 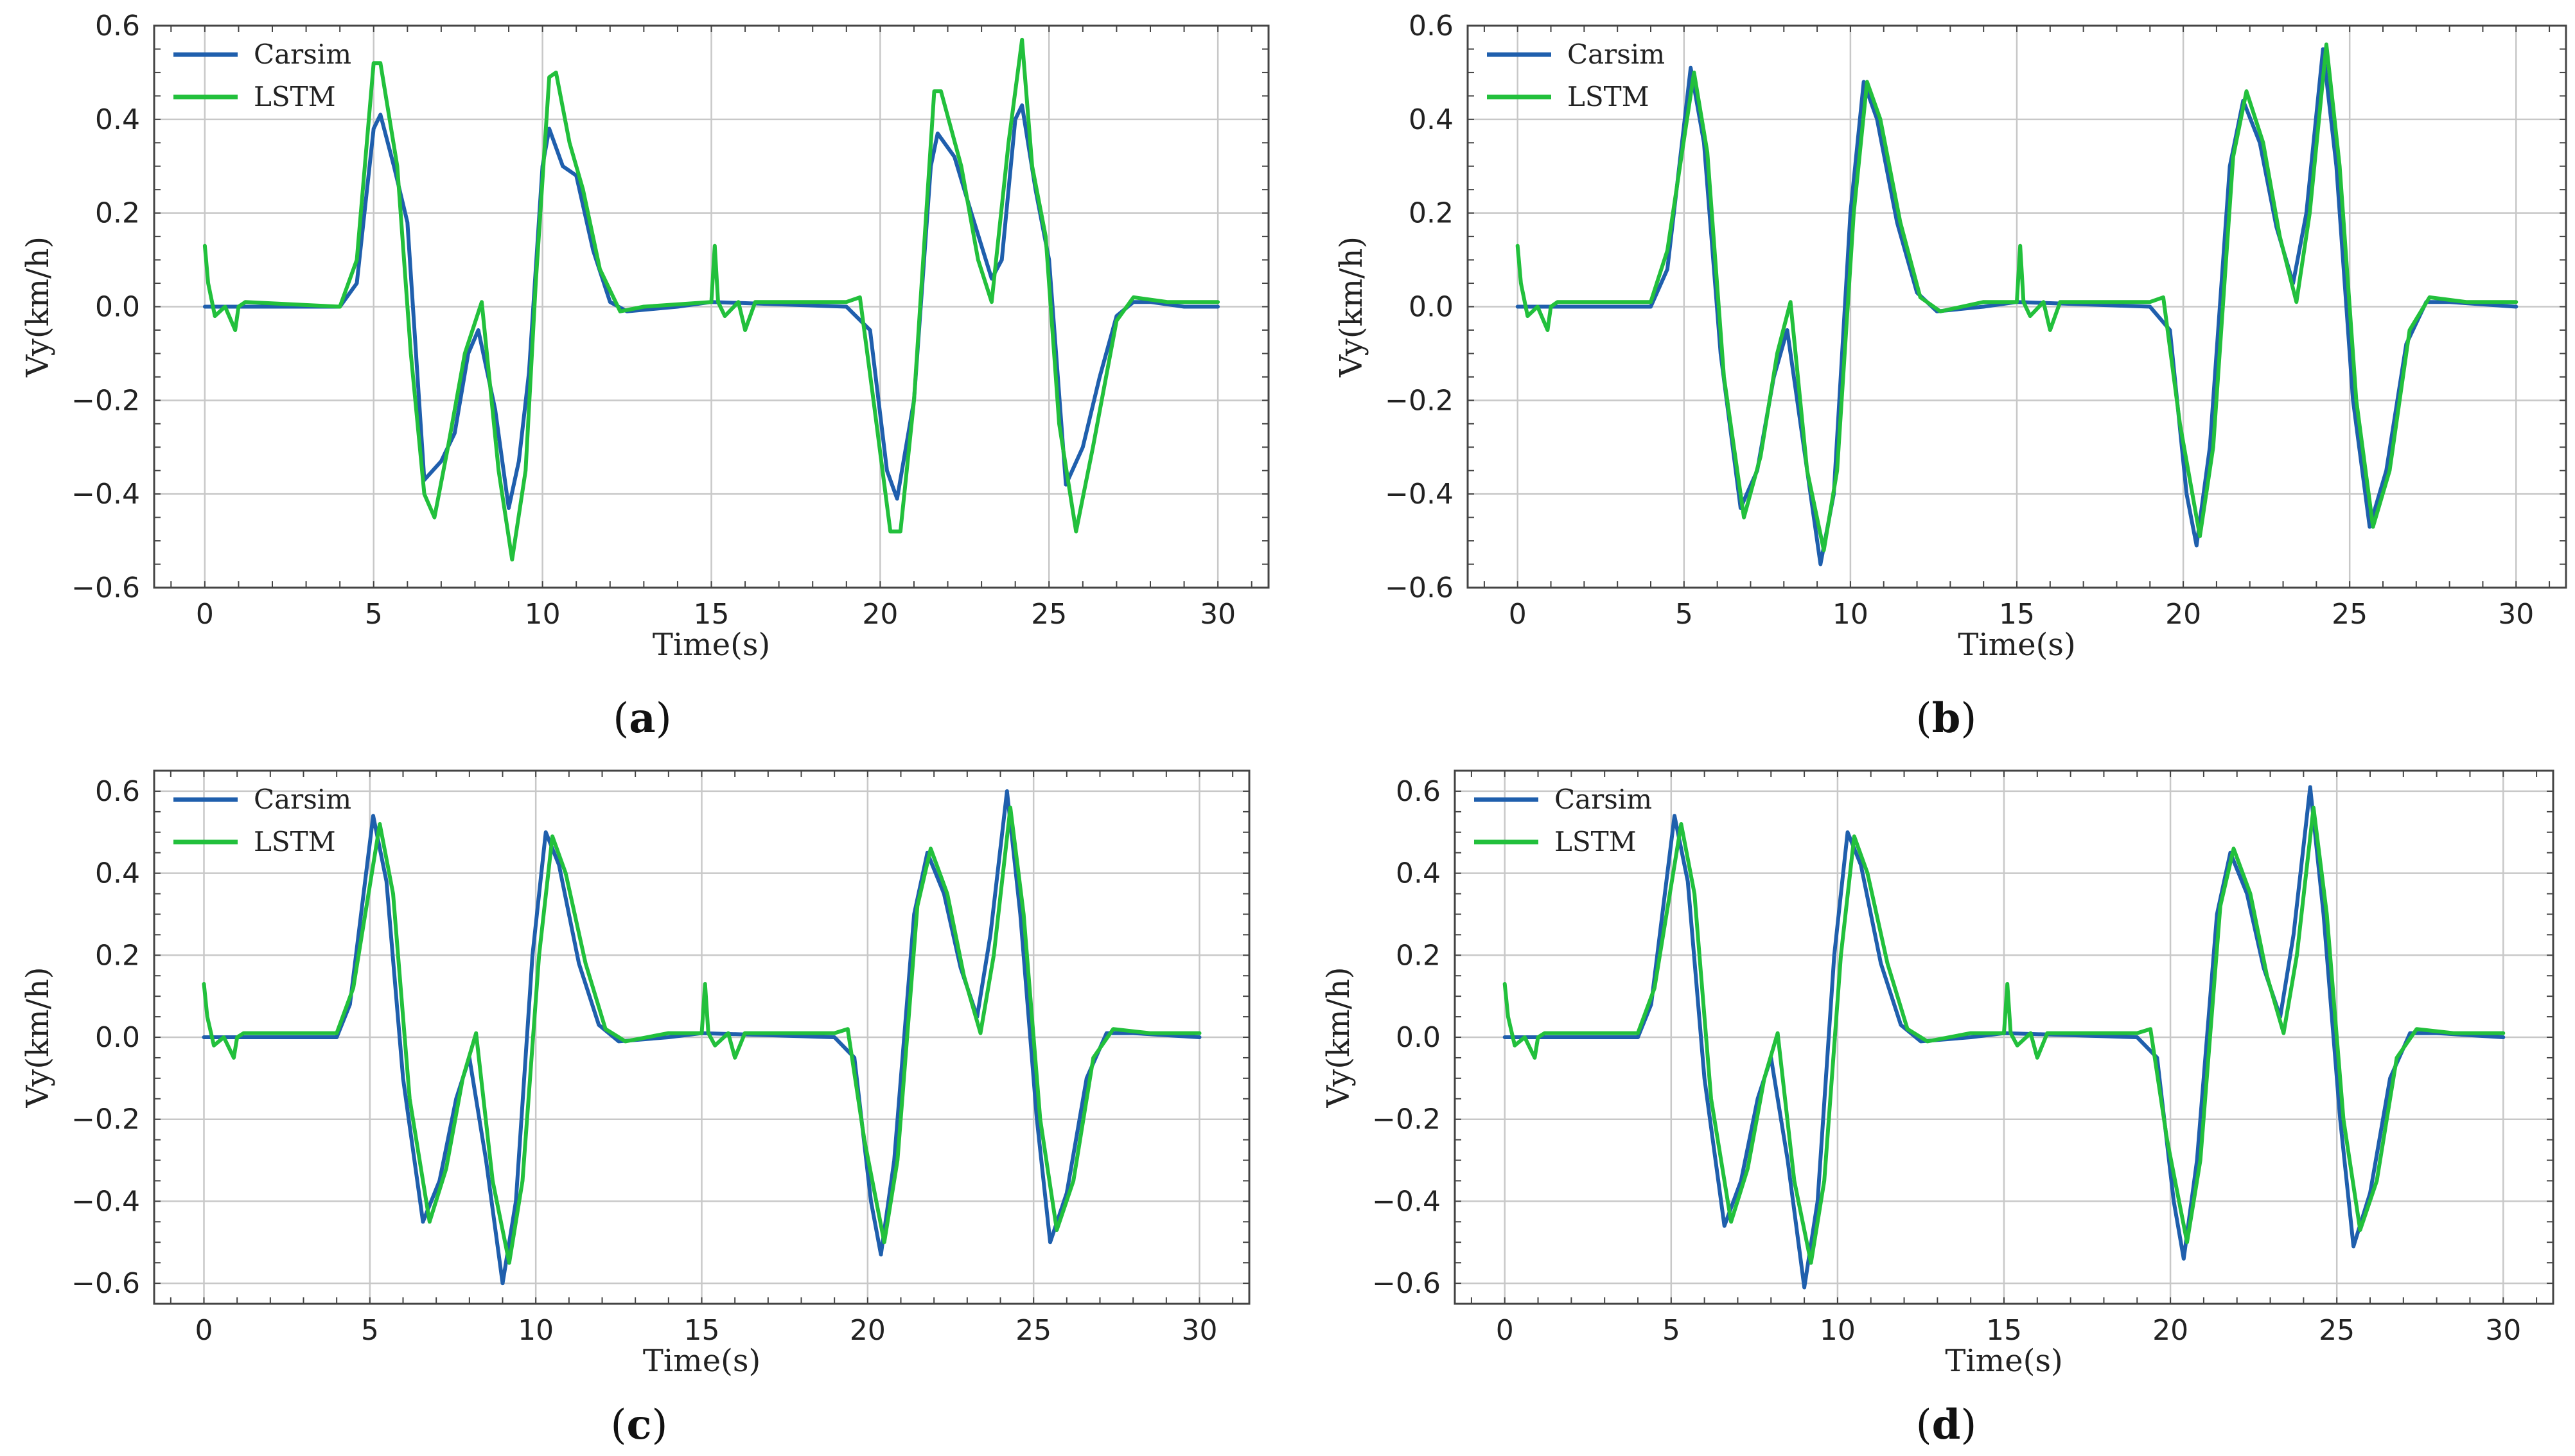 I want to click on panel-caption-letter: c, so click(x=639, y=1425).